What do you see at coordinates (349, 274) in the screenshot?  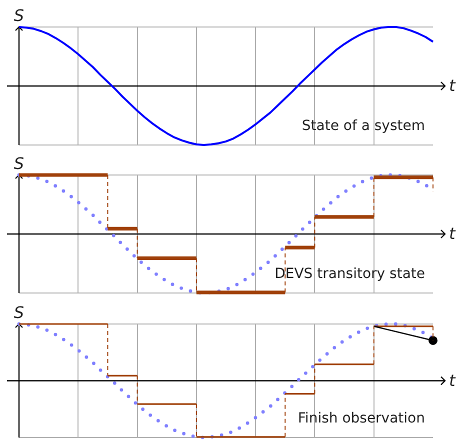 I see `annotation: DEVS transitory state` at bounding box center [349, 274].